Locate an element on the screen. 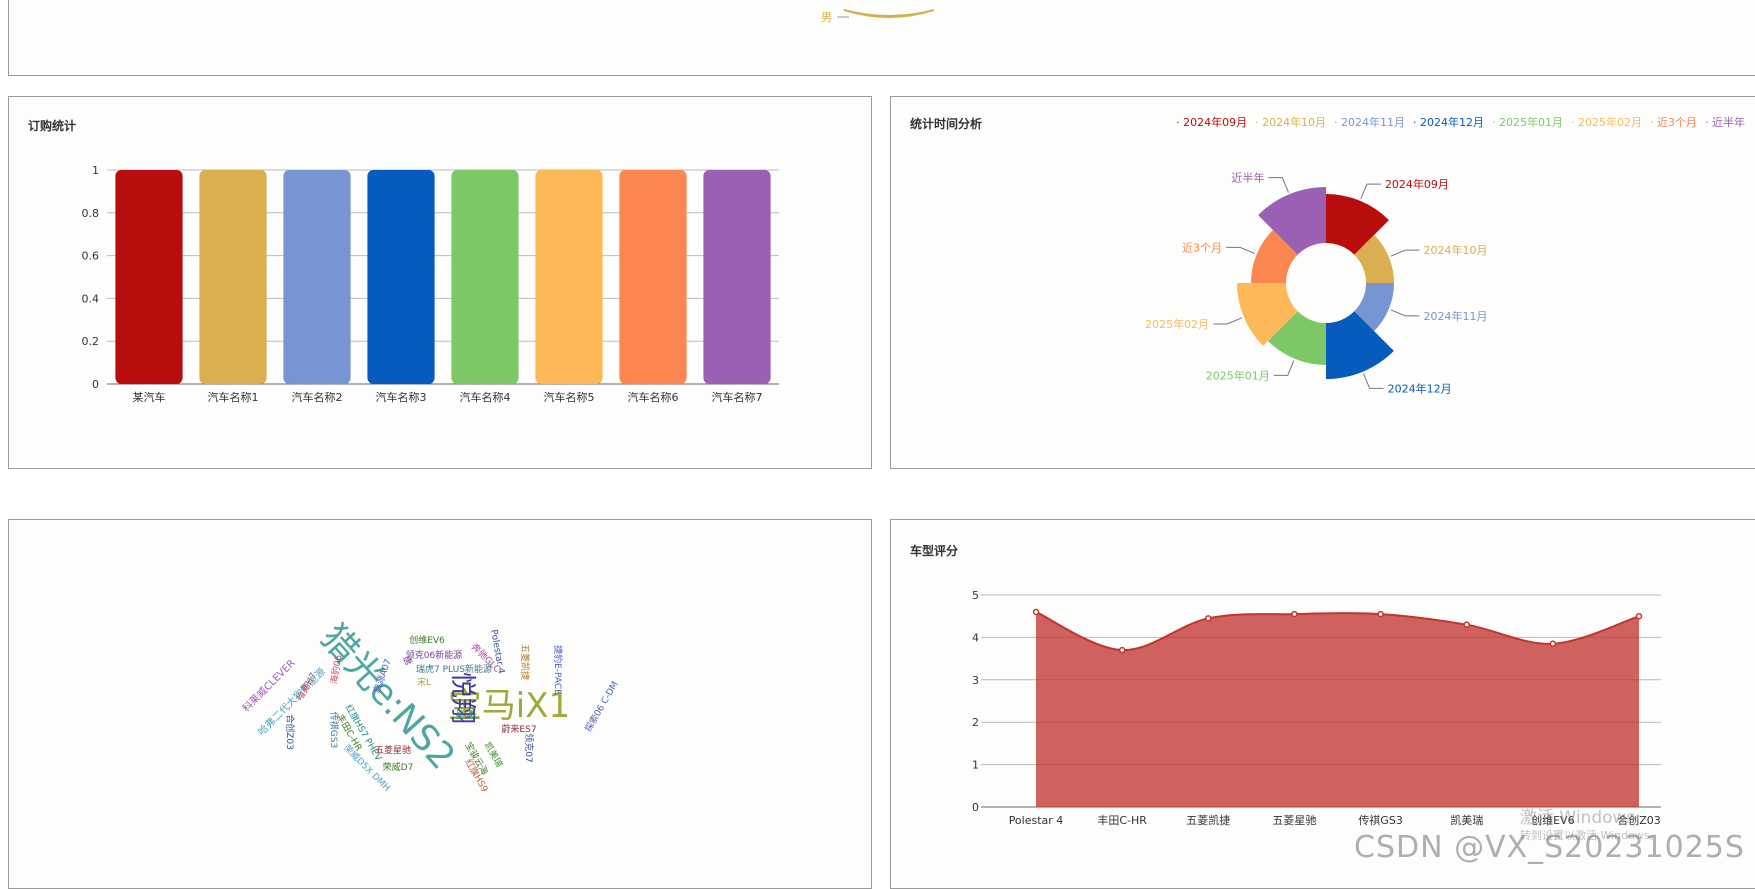  y-tick-label: 0.8 is located at coordinates (91, 213).